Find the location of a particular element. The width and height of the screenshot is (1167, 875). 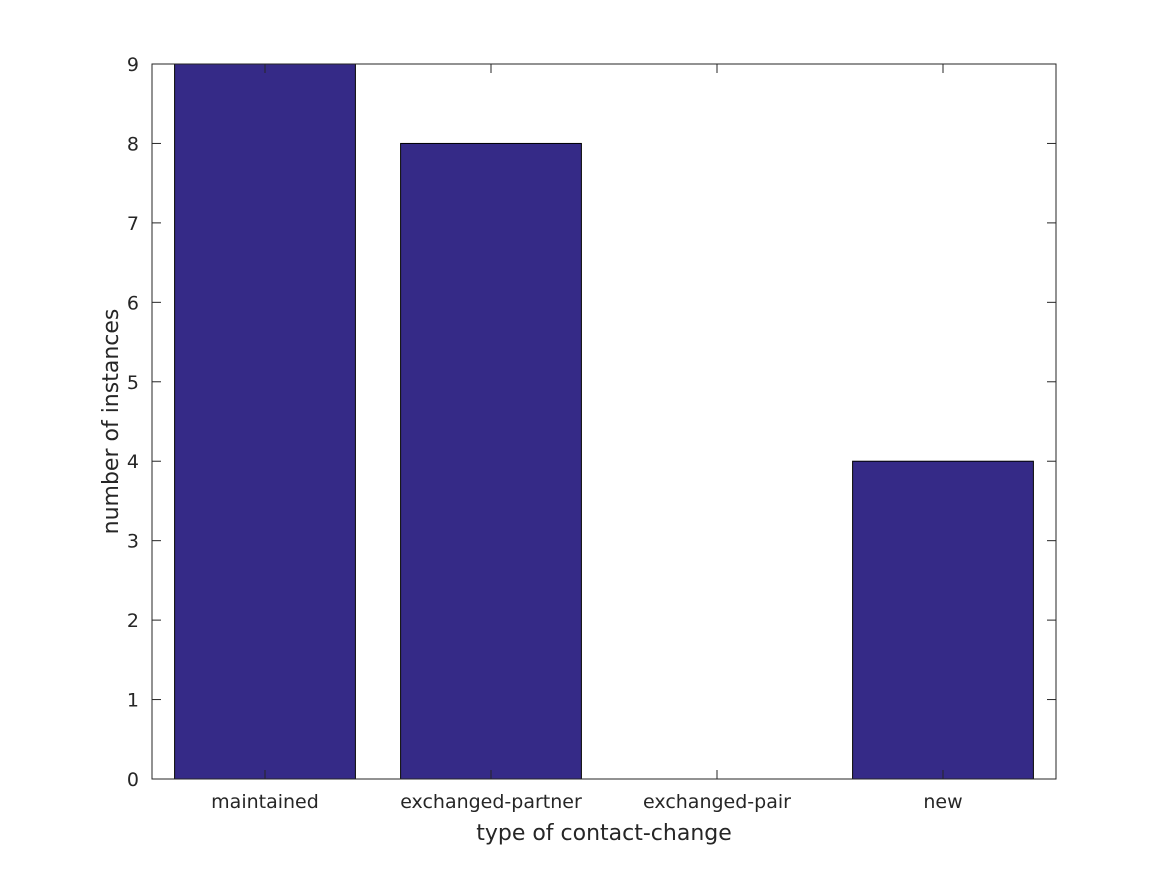

y-tick-label-6: 6 is located at coordinates (133, 303).